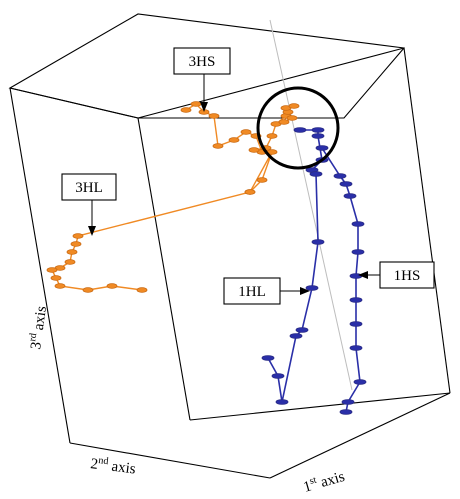  I want to click on box-edge-bottom-front, so click(170, 460).